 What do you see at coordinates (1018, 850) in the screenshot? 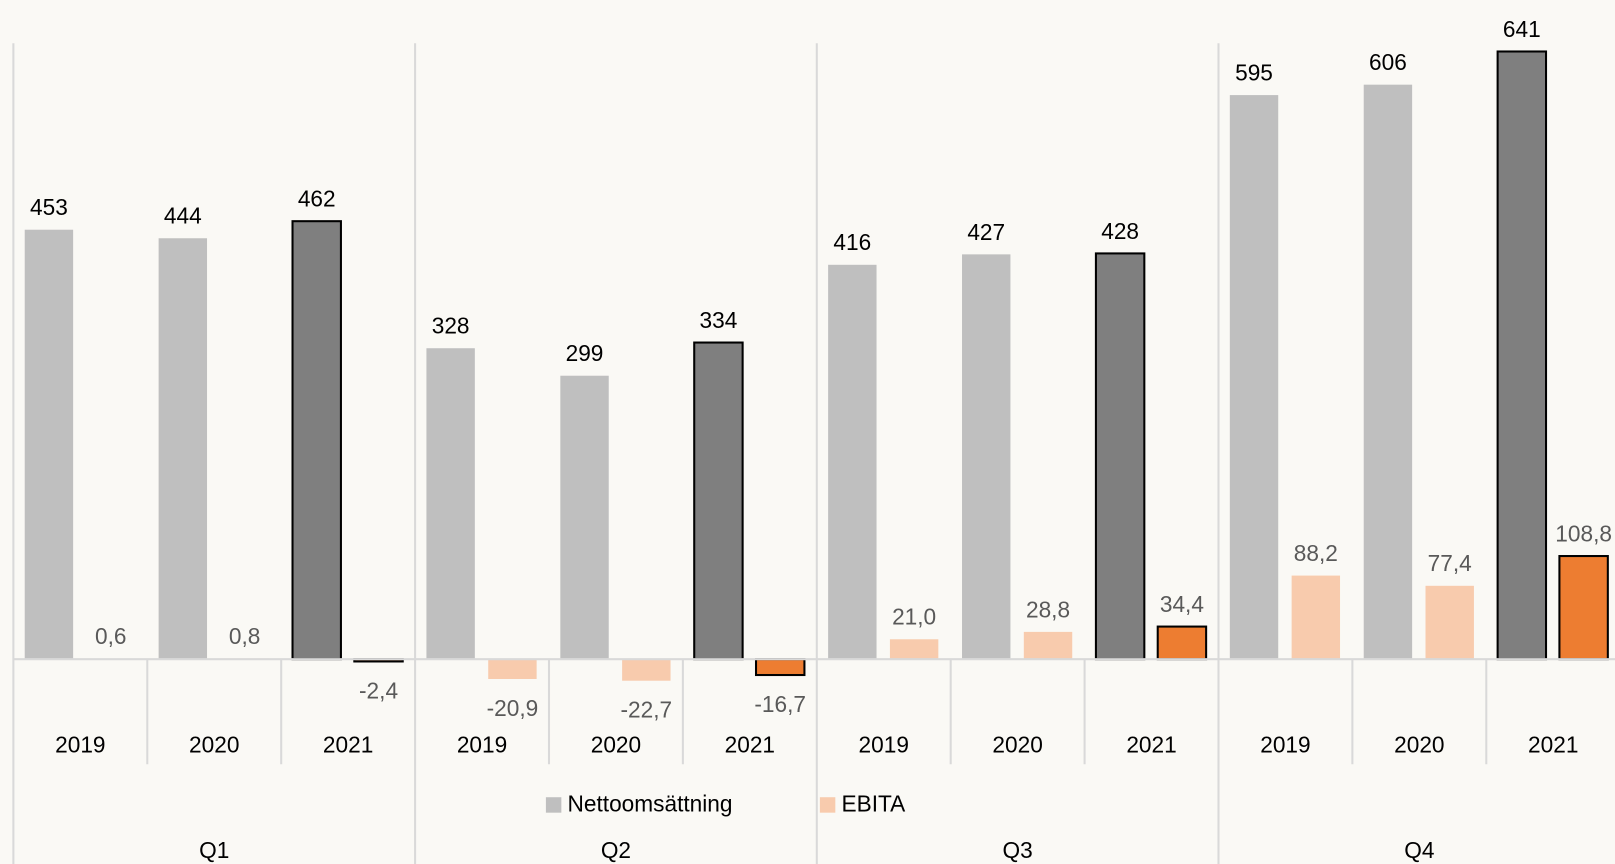
I see `group-label: Q3` at bounding box center [1018, 850].